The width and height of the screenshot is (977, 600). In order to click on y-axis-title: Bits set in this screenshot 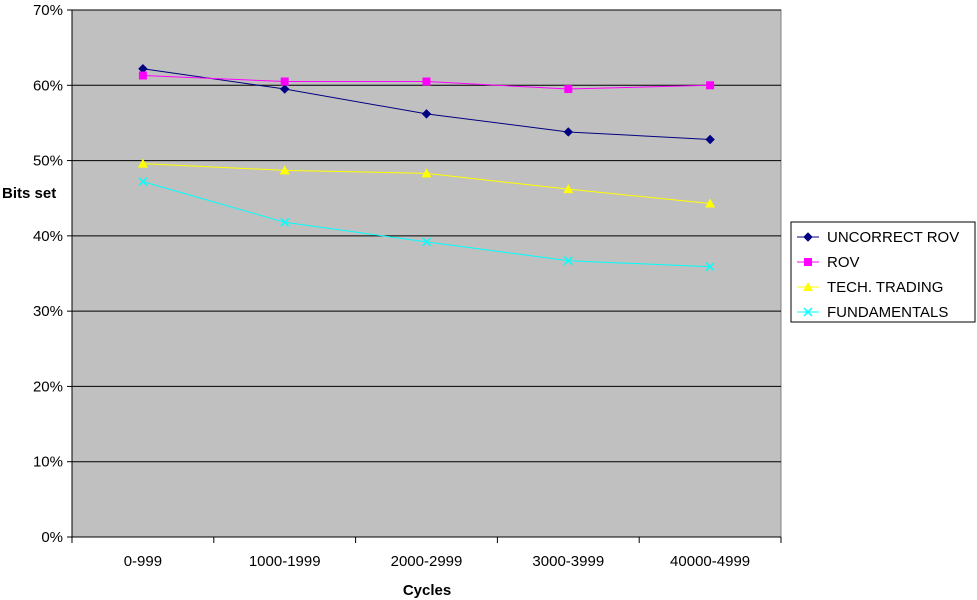, I will do `click(29, 193)`.